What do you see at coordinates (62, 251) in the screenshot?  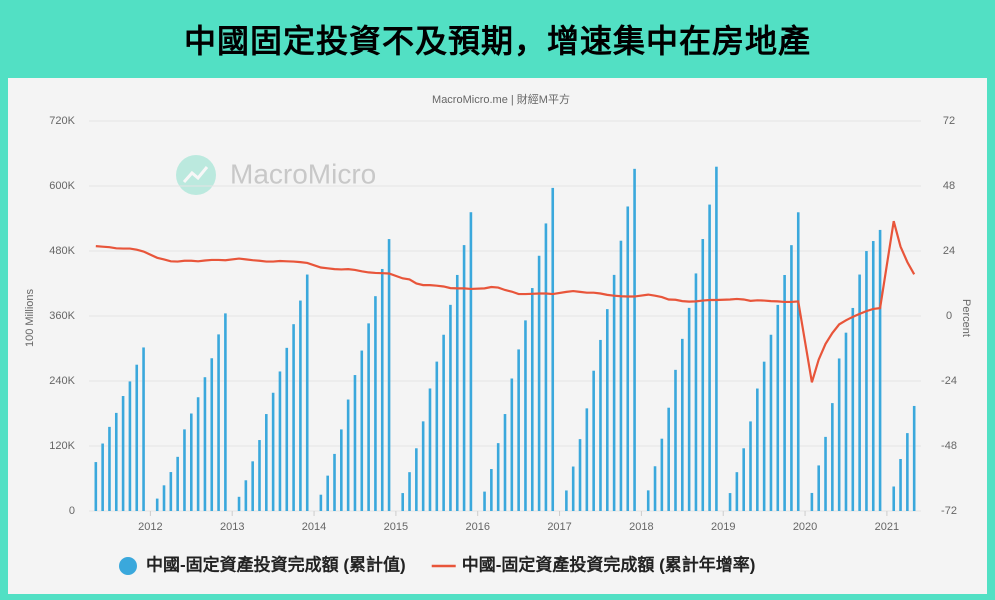 I see `y-tick-label: 480K` at bounding box center [62, 251].